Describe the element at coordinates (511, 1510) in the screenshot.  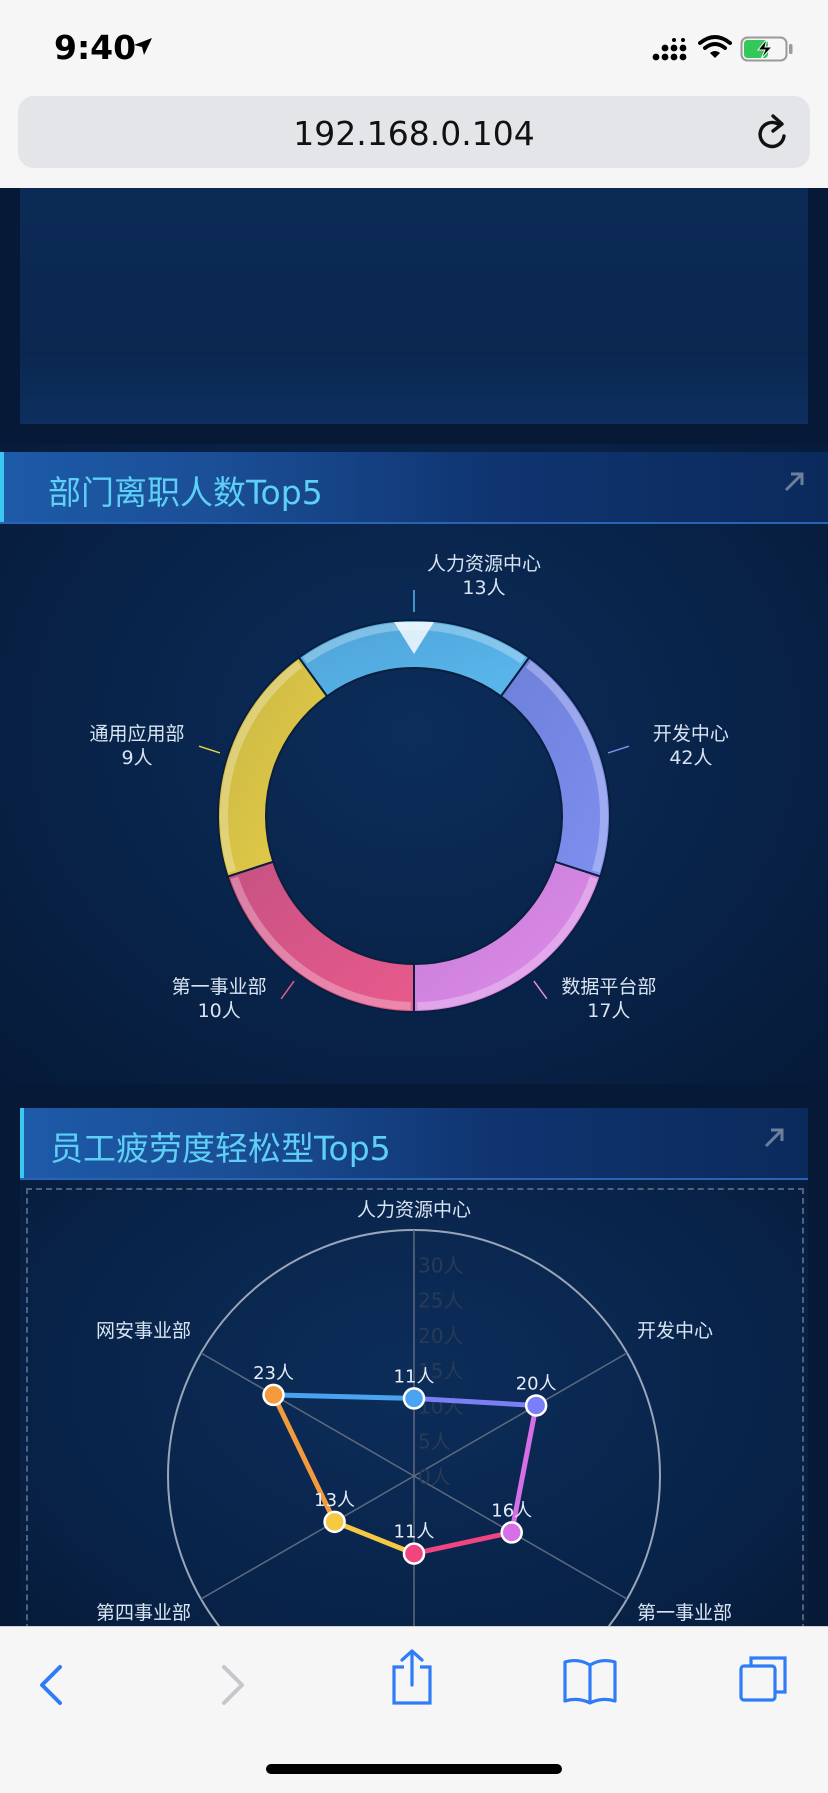
I see `radar-point-label: 16人` at that location.